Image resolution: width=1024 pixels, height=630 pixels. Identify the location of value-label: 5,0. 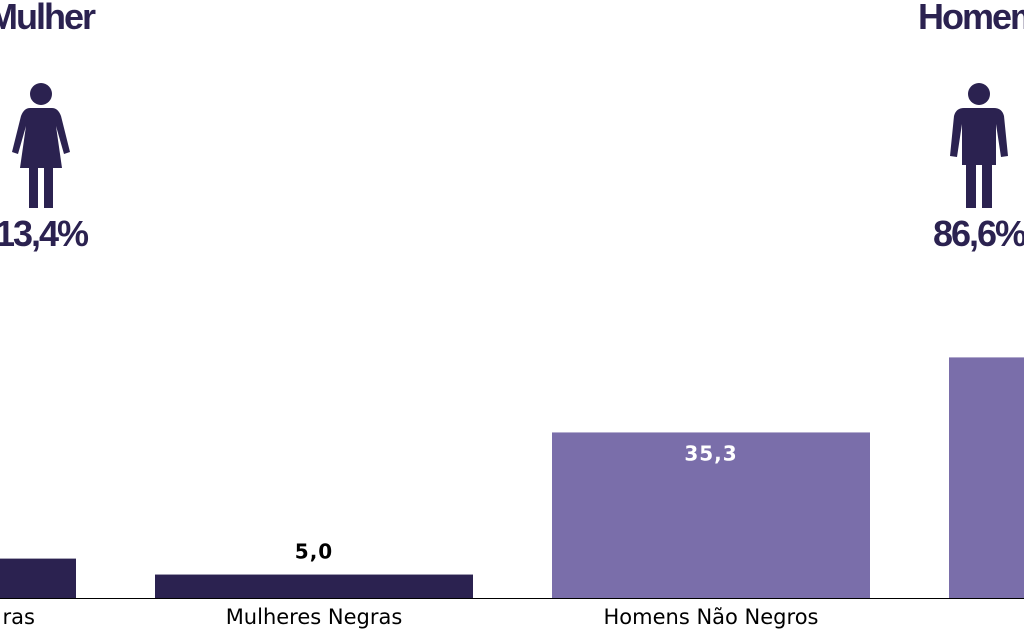
(314, 552).